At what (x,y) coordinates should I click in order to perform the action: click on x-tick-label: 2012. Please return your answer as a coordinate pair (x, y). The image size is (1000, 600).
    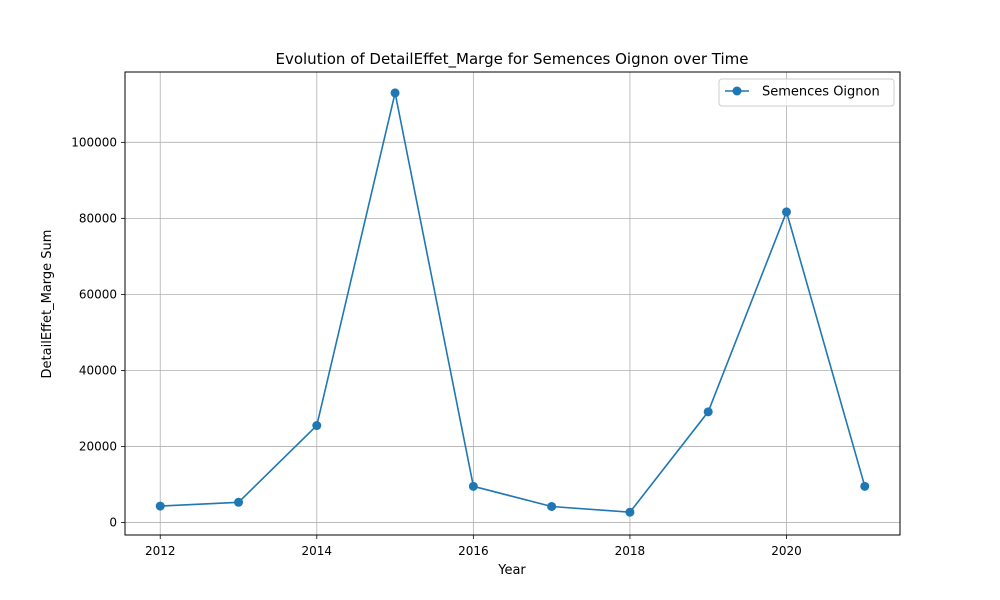
    Looking at the image, I should click on (160, 551).